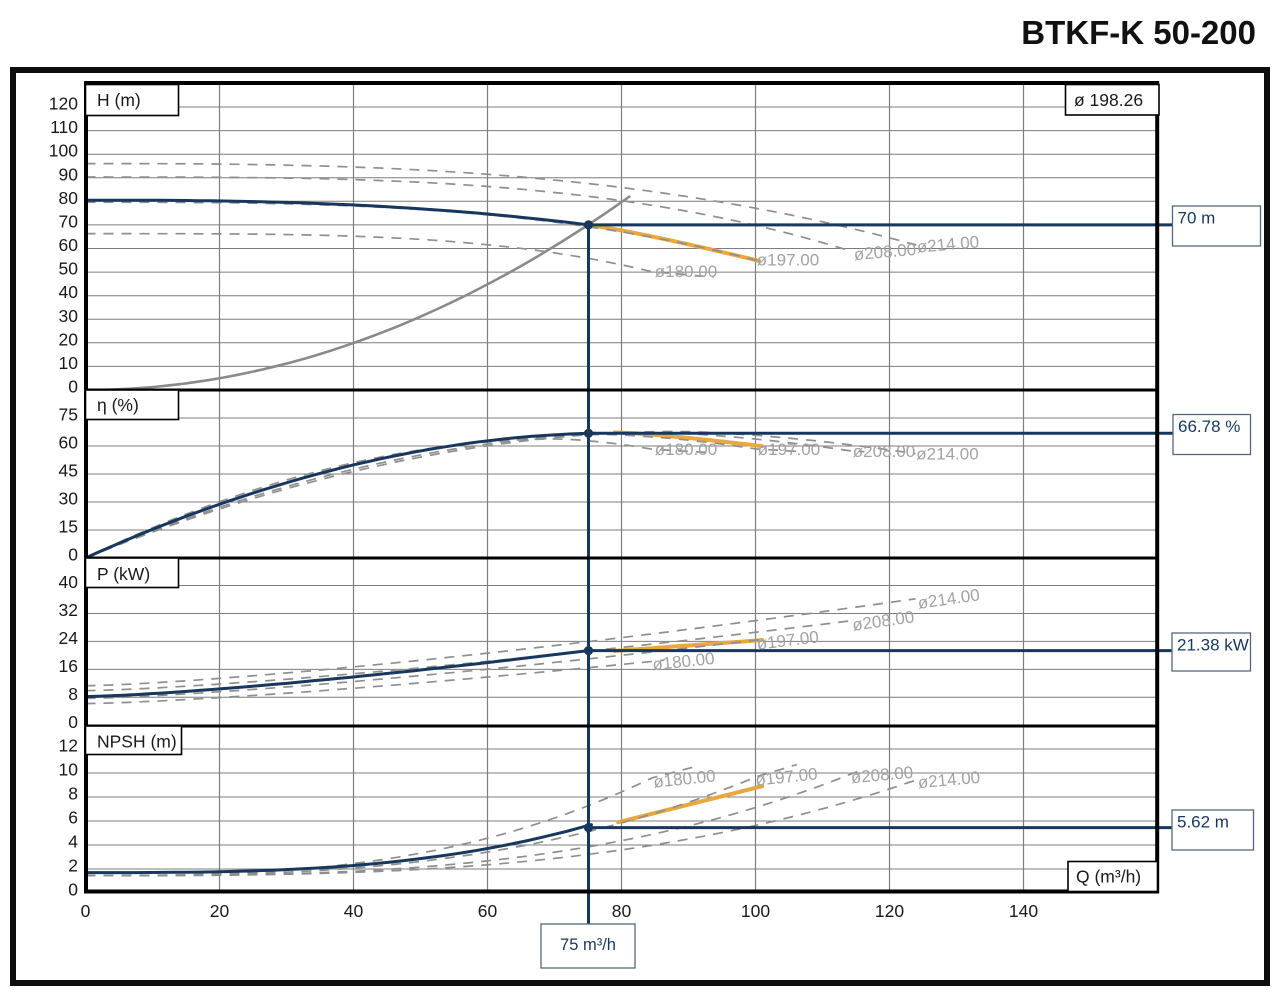  Describe the element at coordinates (123, 574) in the screenshot. I see `svg-text: P (kW)` at that location.